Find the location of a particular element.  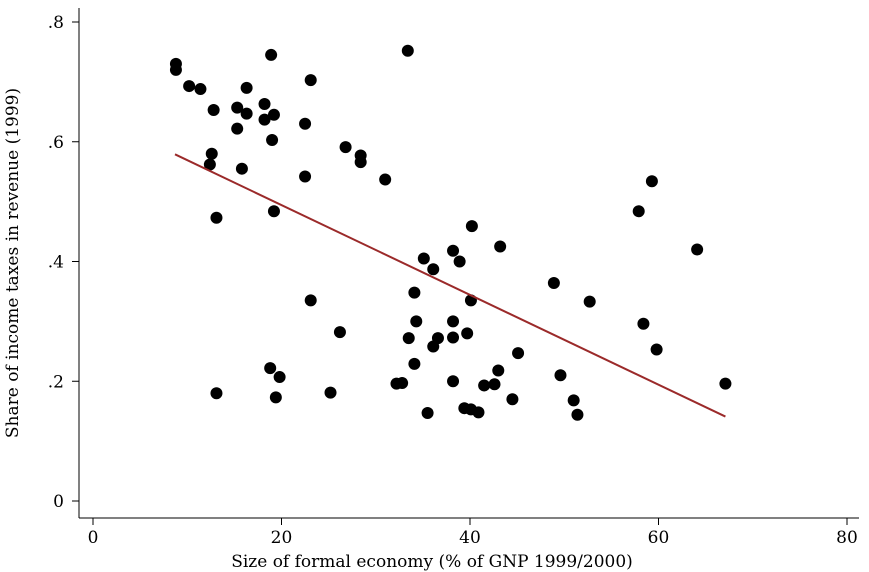

x-tick-label: 20 is located at coordinates (282, 538).